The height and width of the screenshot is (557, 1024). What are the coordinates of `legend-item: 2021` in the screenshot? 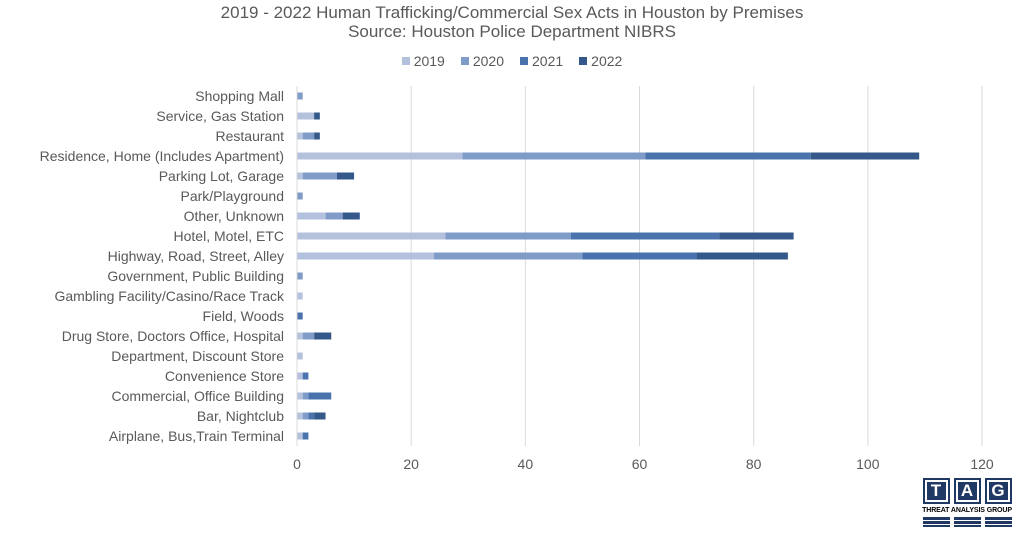 It's located at (541, 61).